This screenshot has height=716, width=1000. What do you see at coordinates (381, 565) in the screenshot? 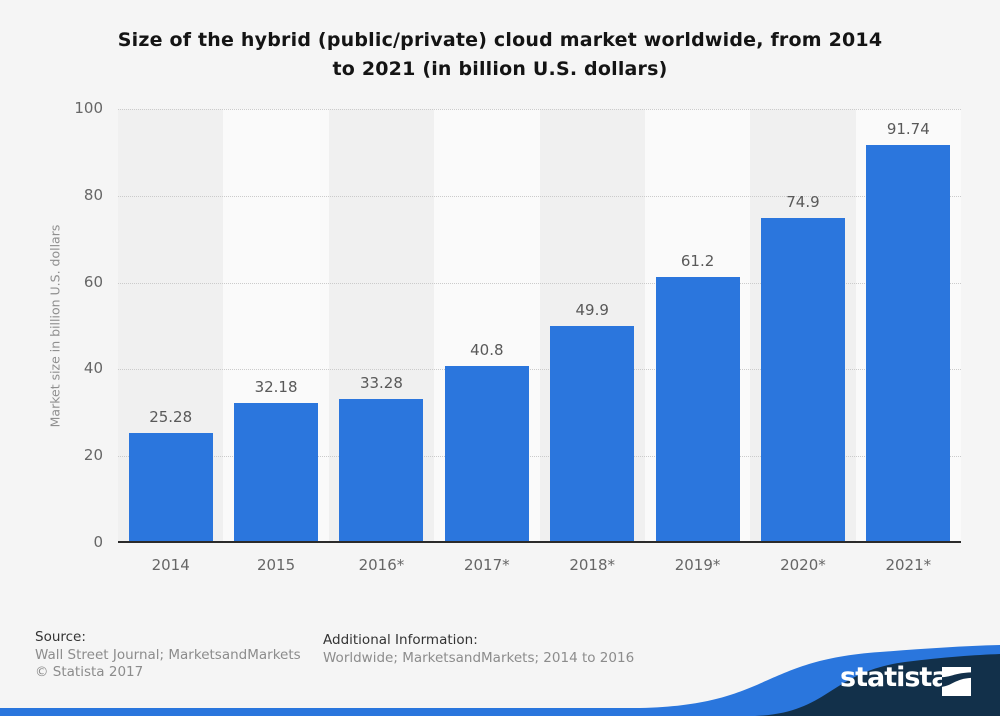
I see `x-tick-label-2016*: 2016*` at bounding box center [381, 565].